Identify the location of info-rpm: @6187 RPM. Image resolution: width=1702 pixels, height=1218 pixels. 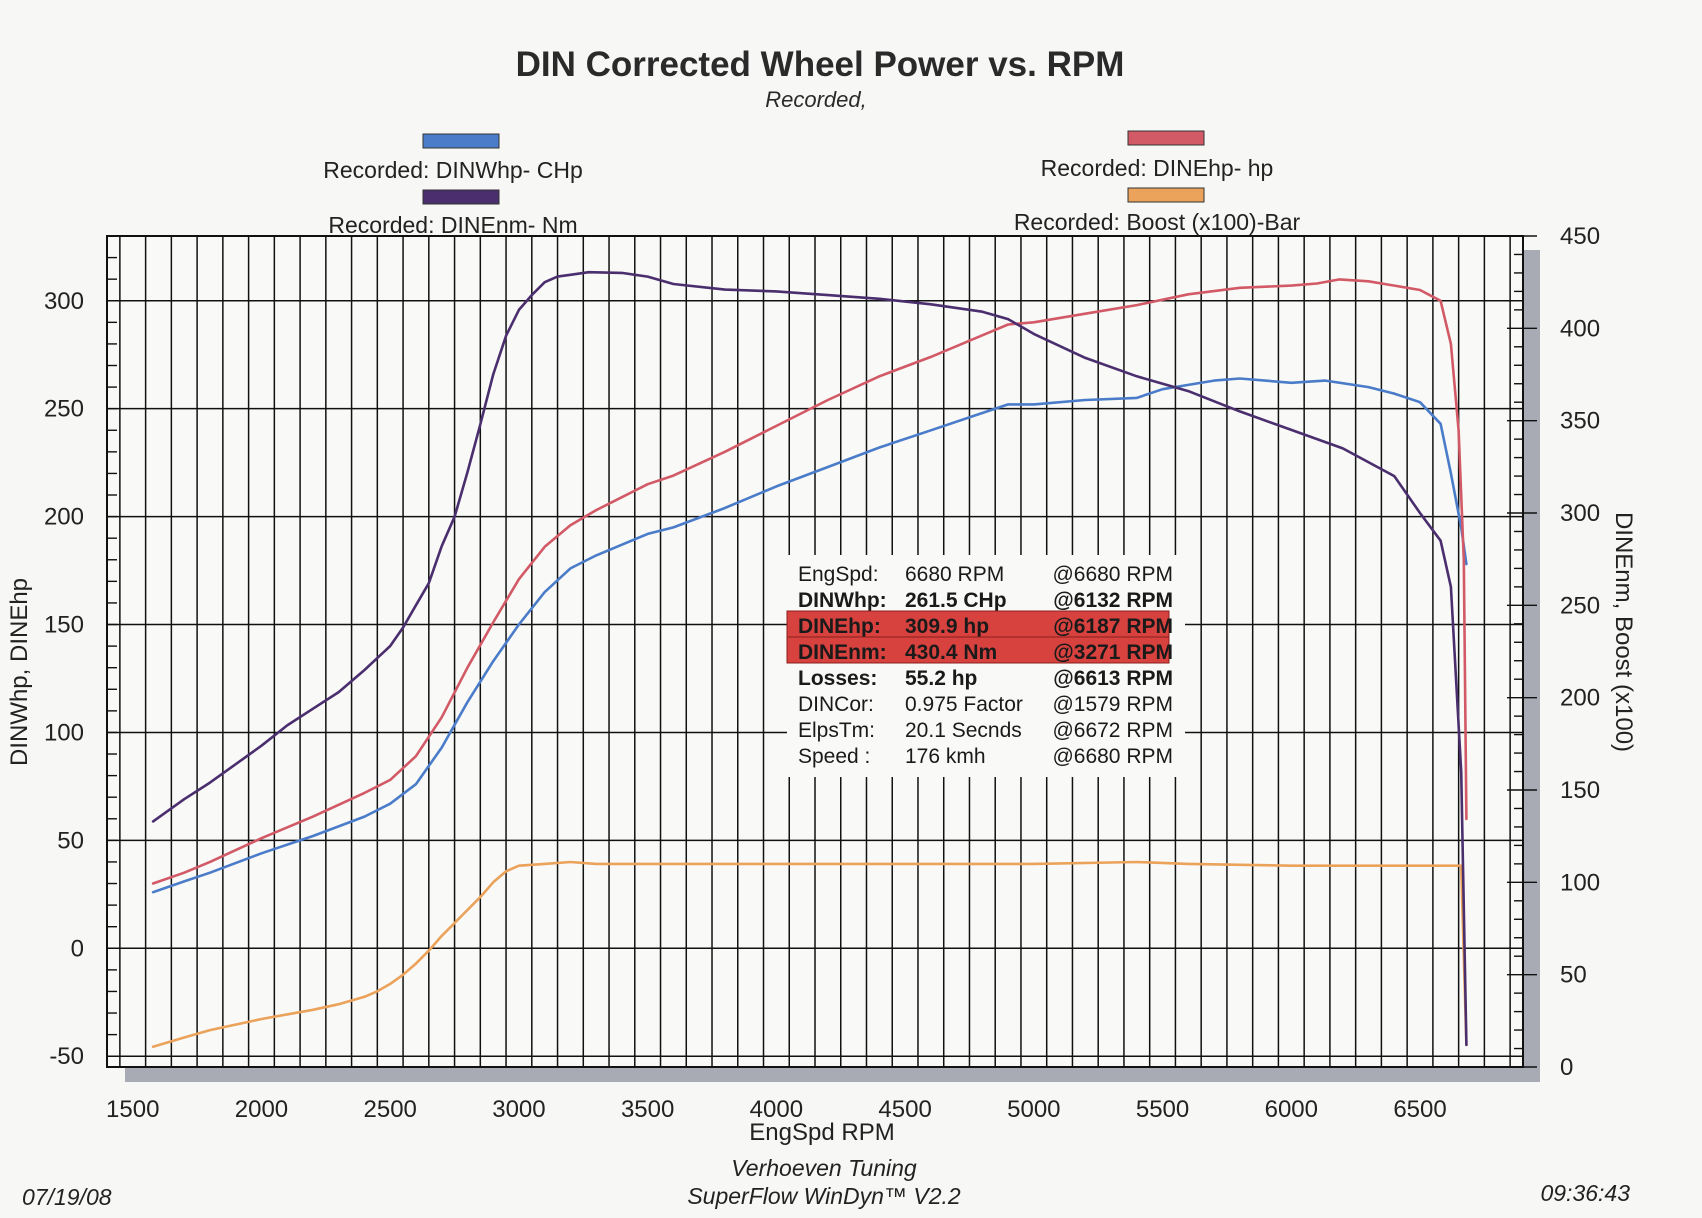
(1113, 626).